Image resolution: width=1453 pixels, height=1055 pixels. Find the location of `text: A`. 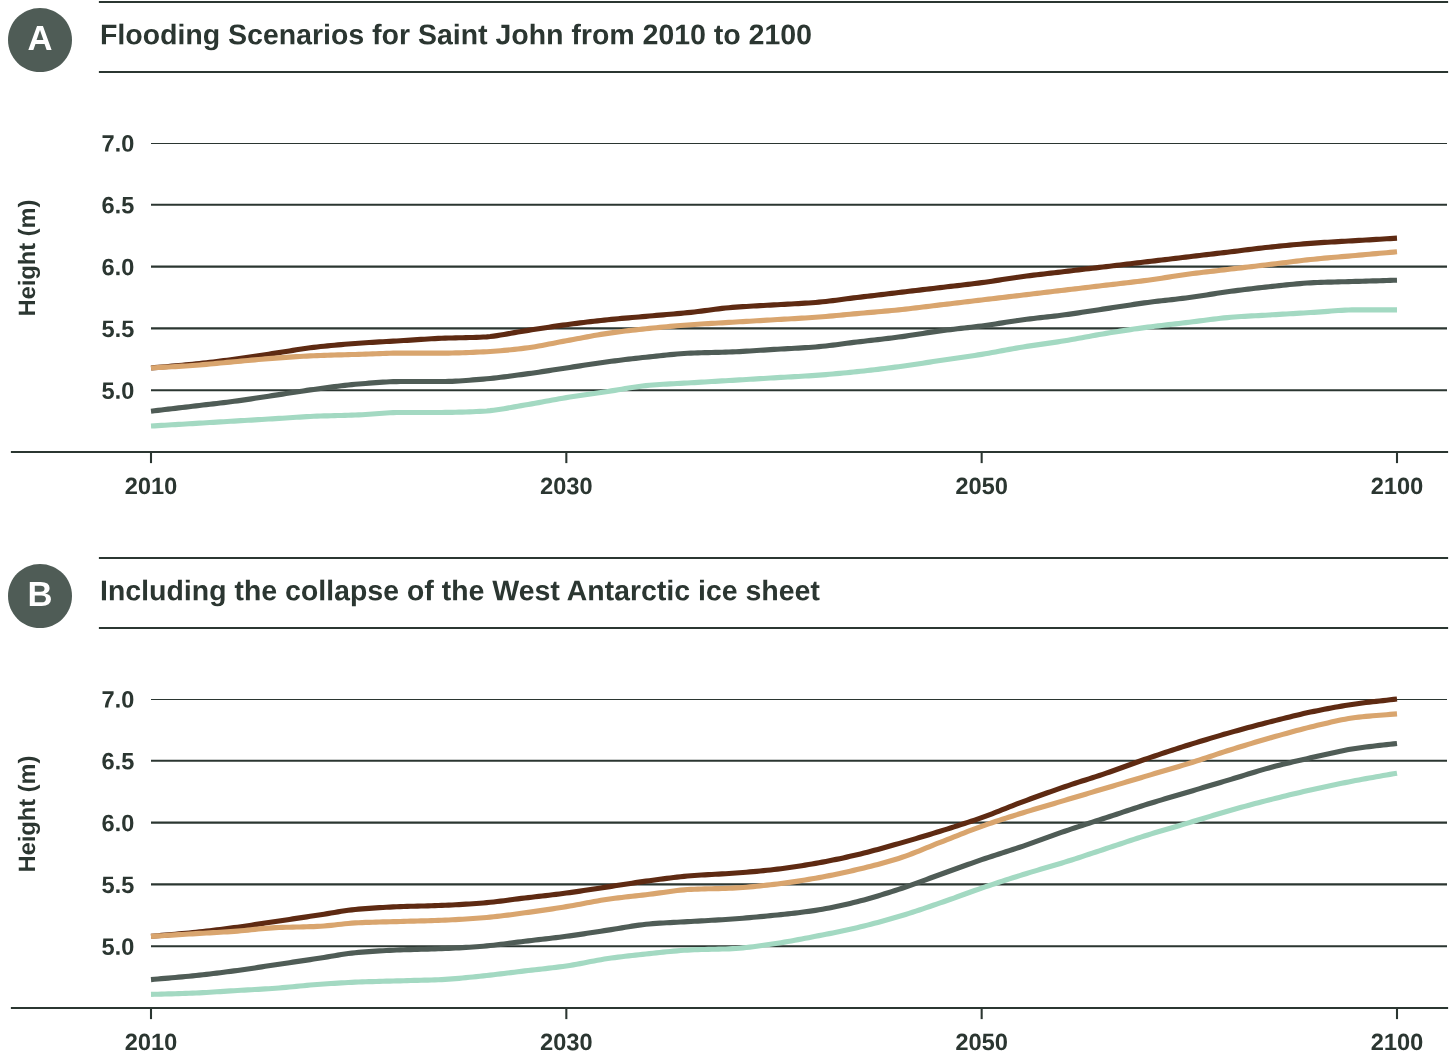

text: A is located at coordinates (40, 38).